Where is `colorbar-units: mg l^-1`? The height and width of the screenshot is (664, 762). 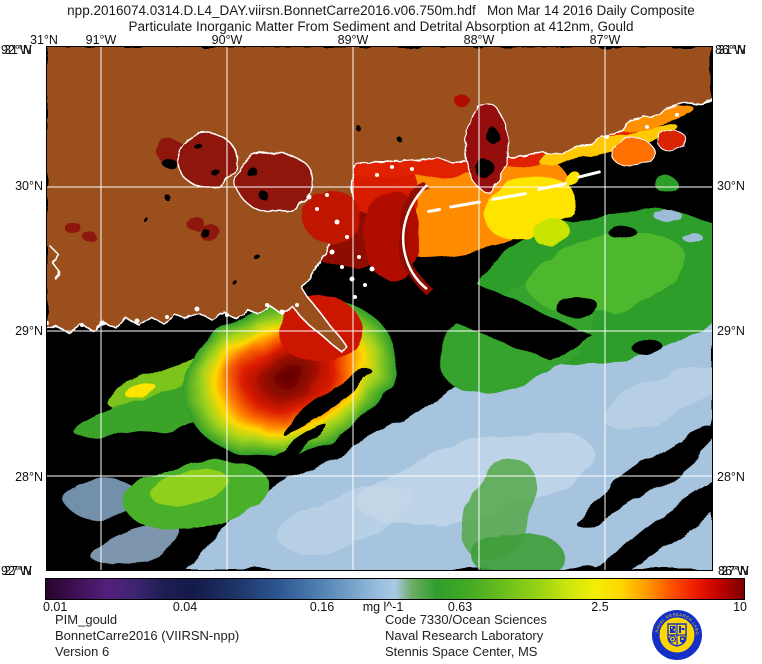
colorbar-units: mg l^-1 is located at coordinates (383, 607).